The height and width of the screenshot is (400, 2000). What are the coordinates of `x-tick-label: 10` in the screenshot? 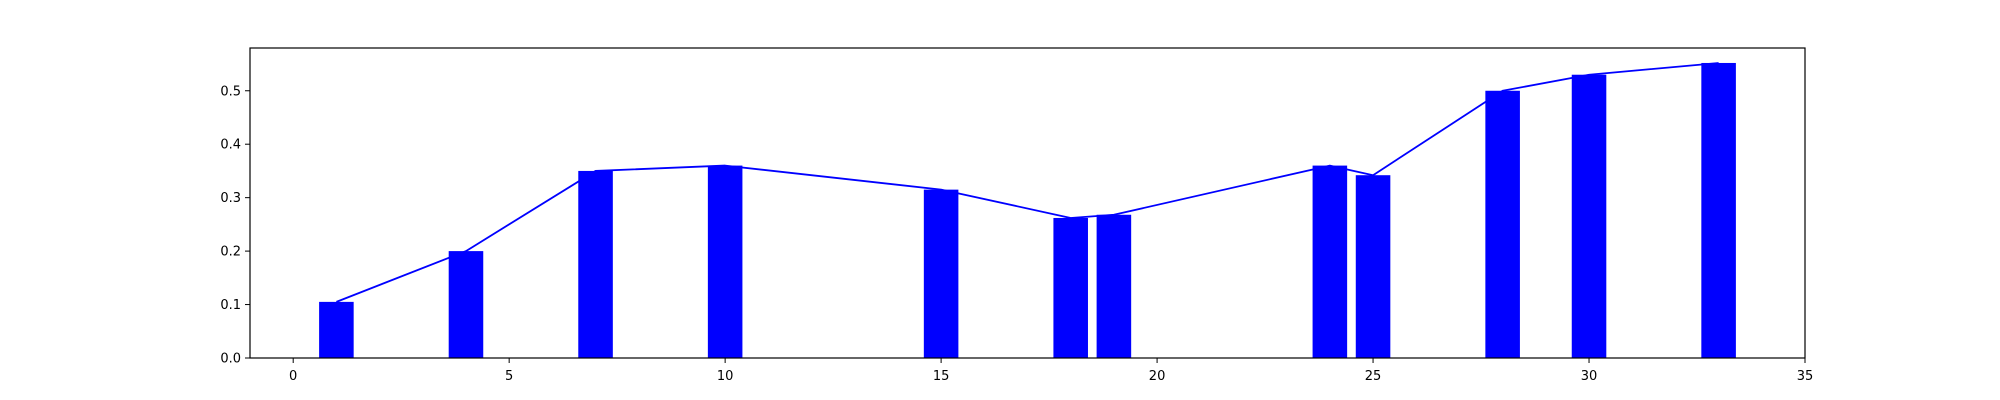 It's located at (725, 376).